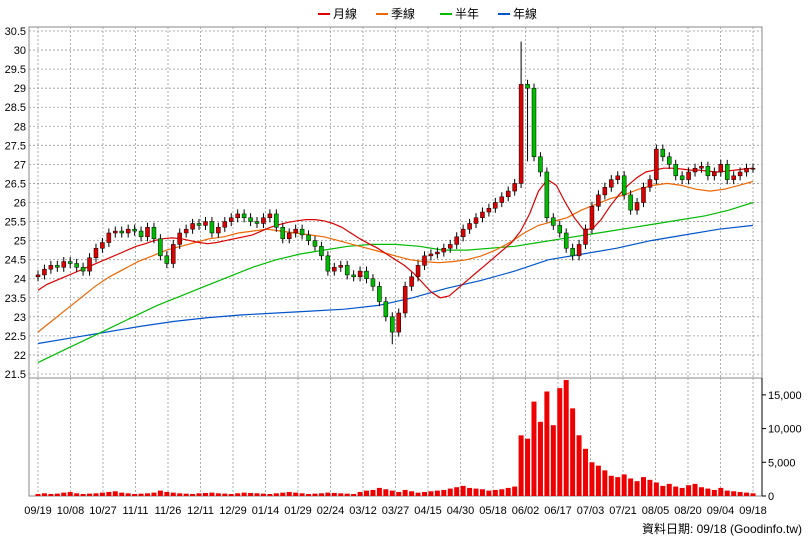  I want to click on volume-tick-label: 5,000, so click(782, 463).